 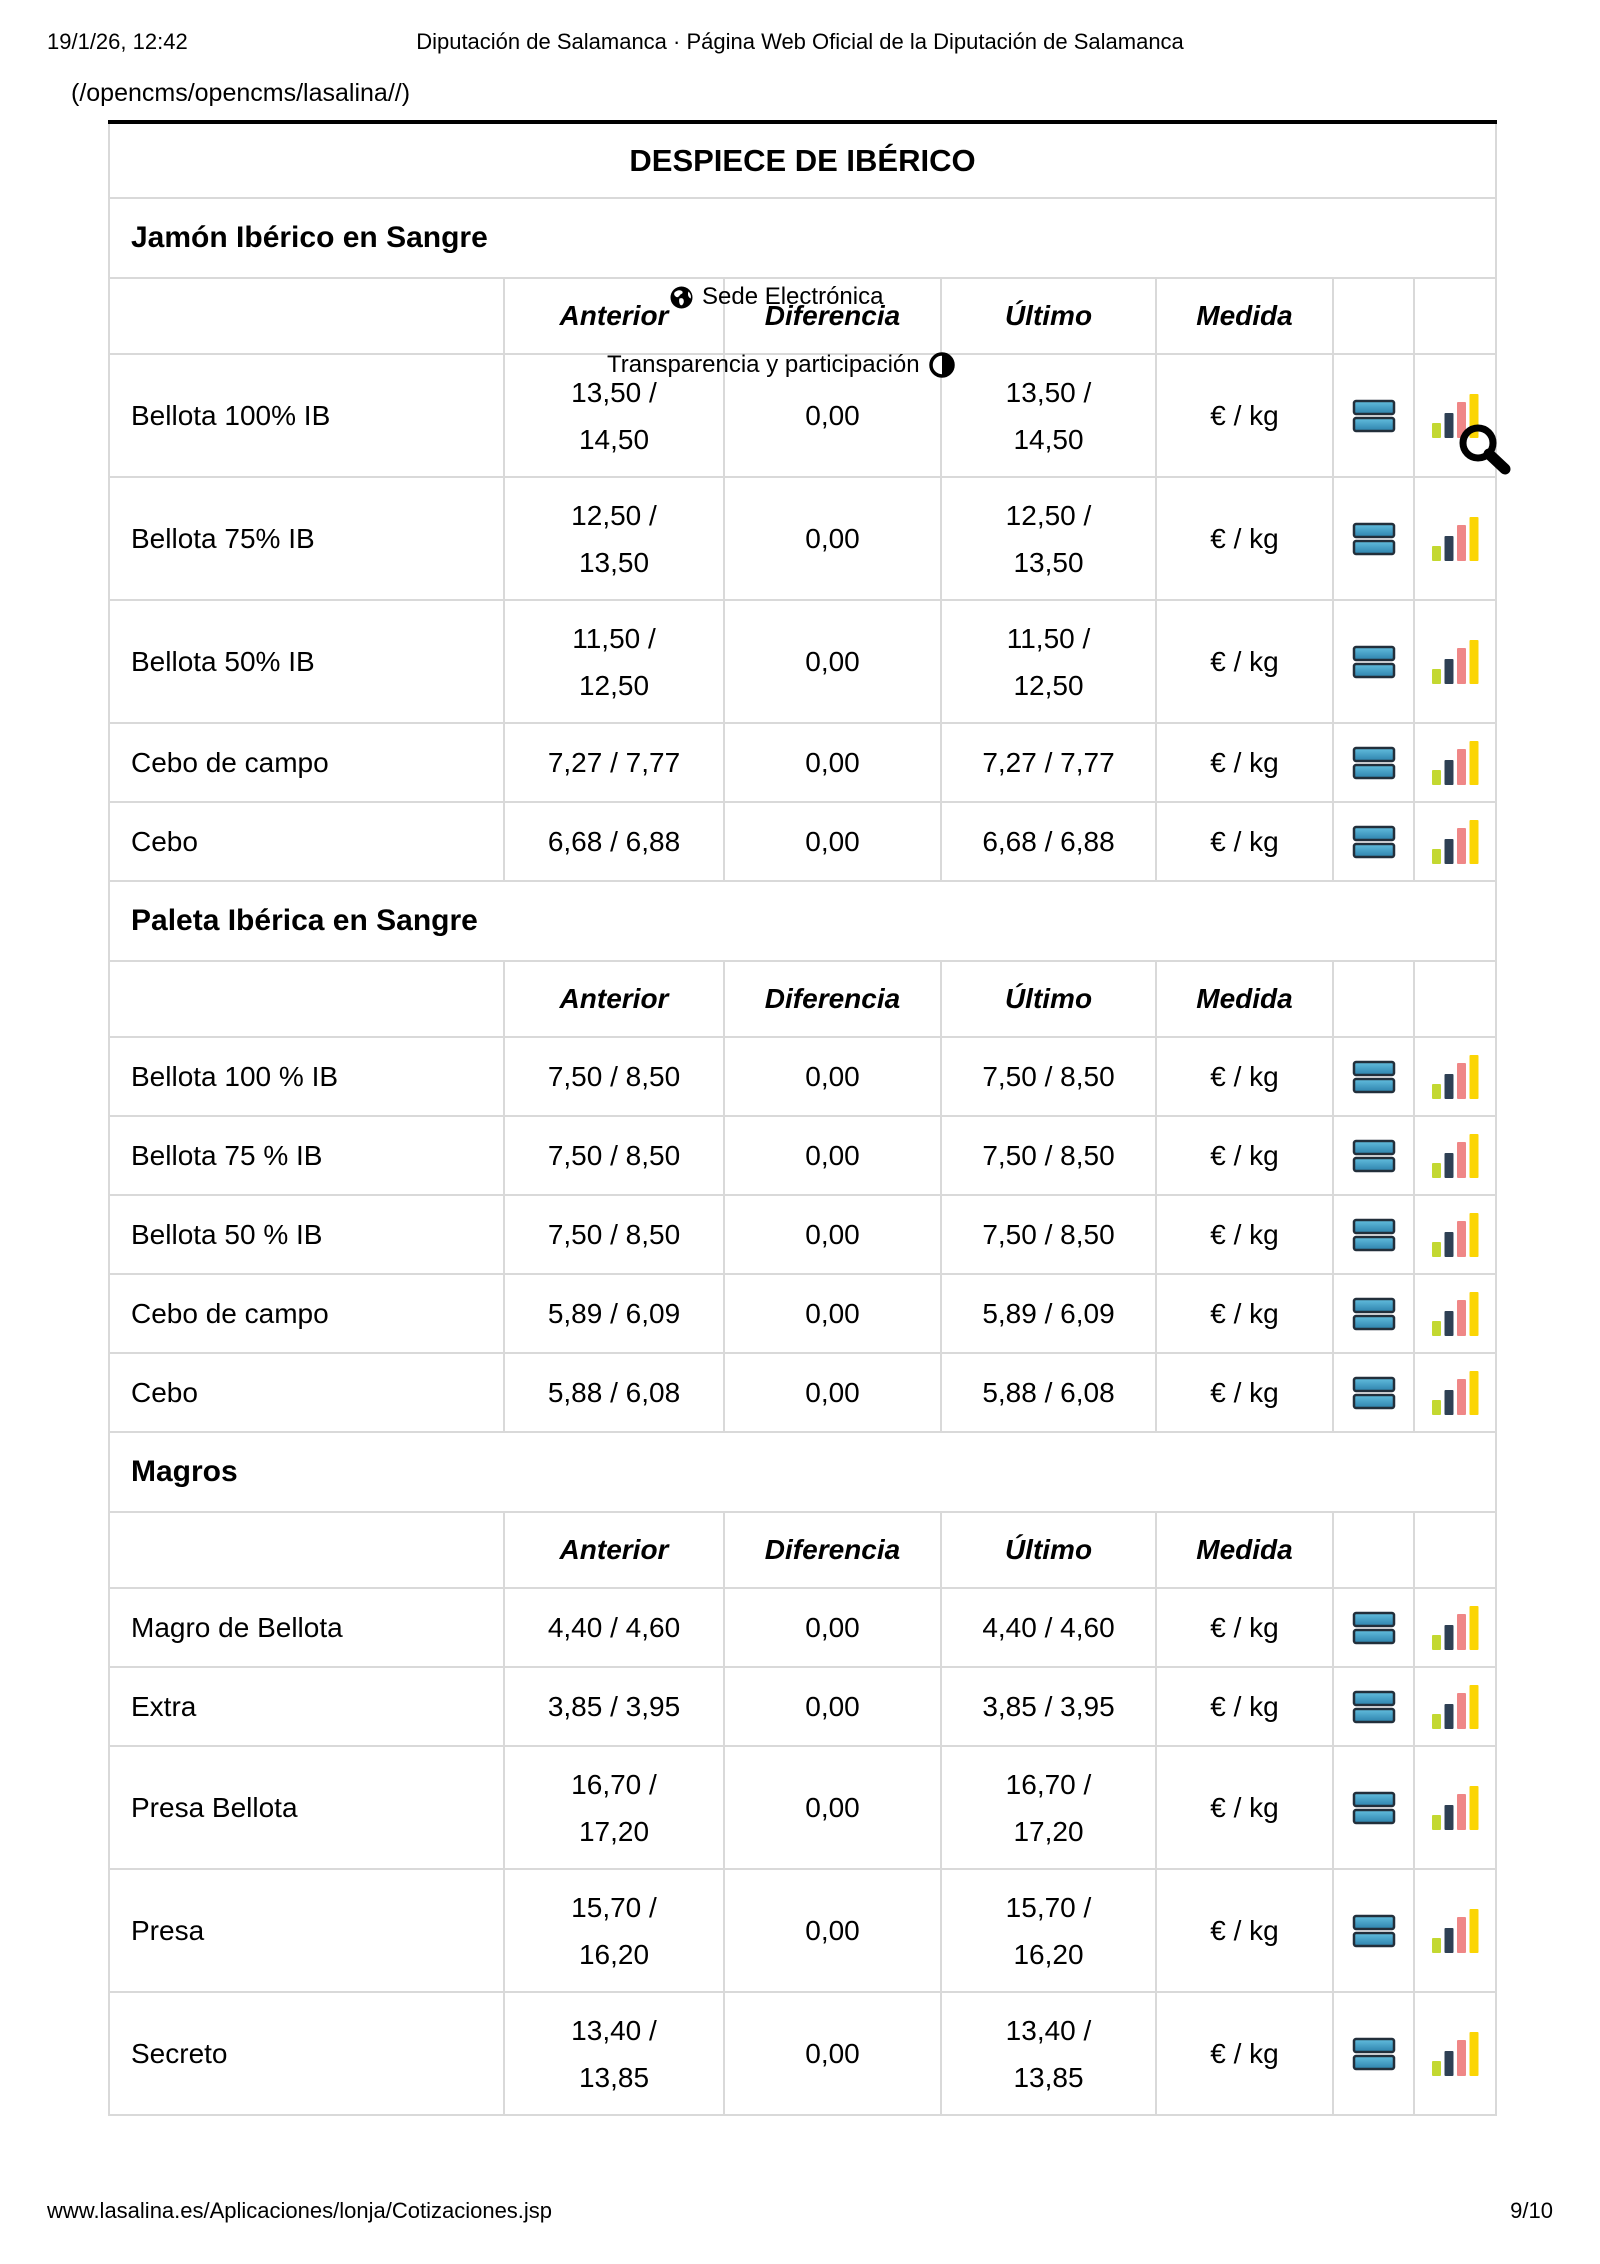 I want to click on product-label: Cebo, so click(x=306, y=1392).